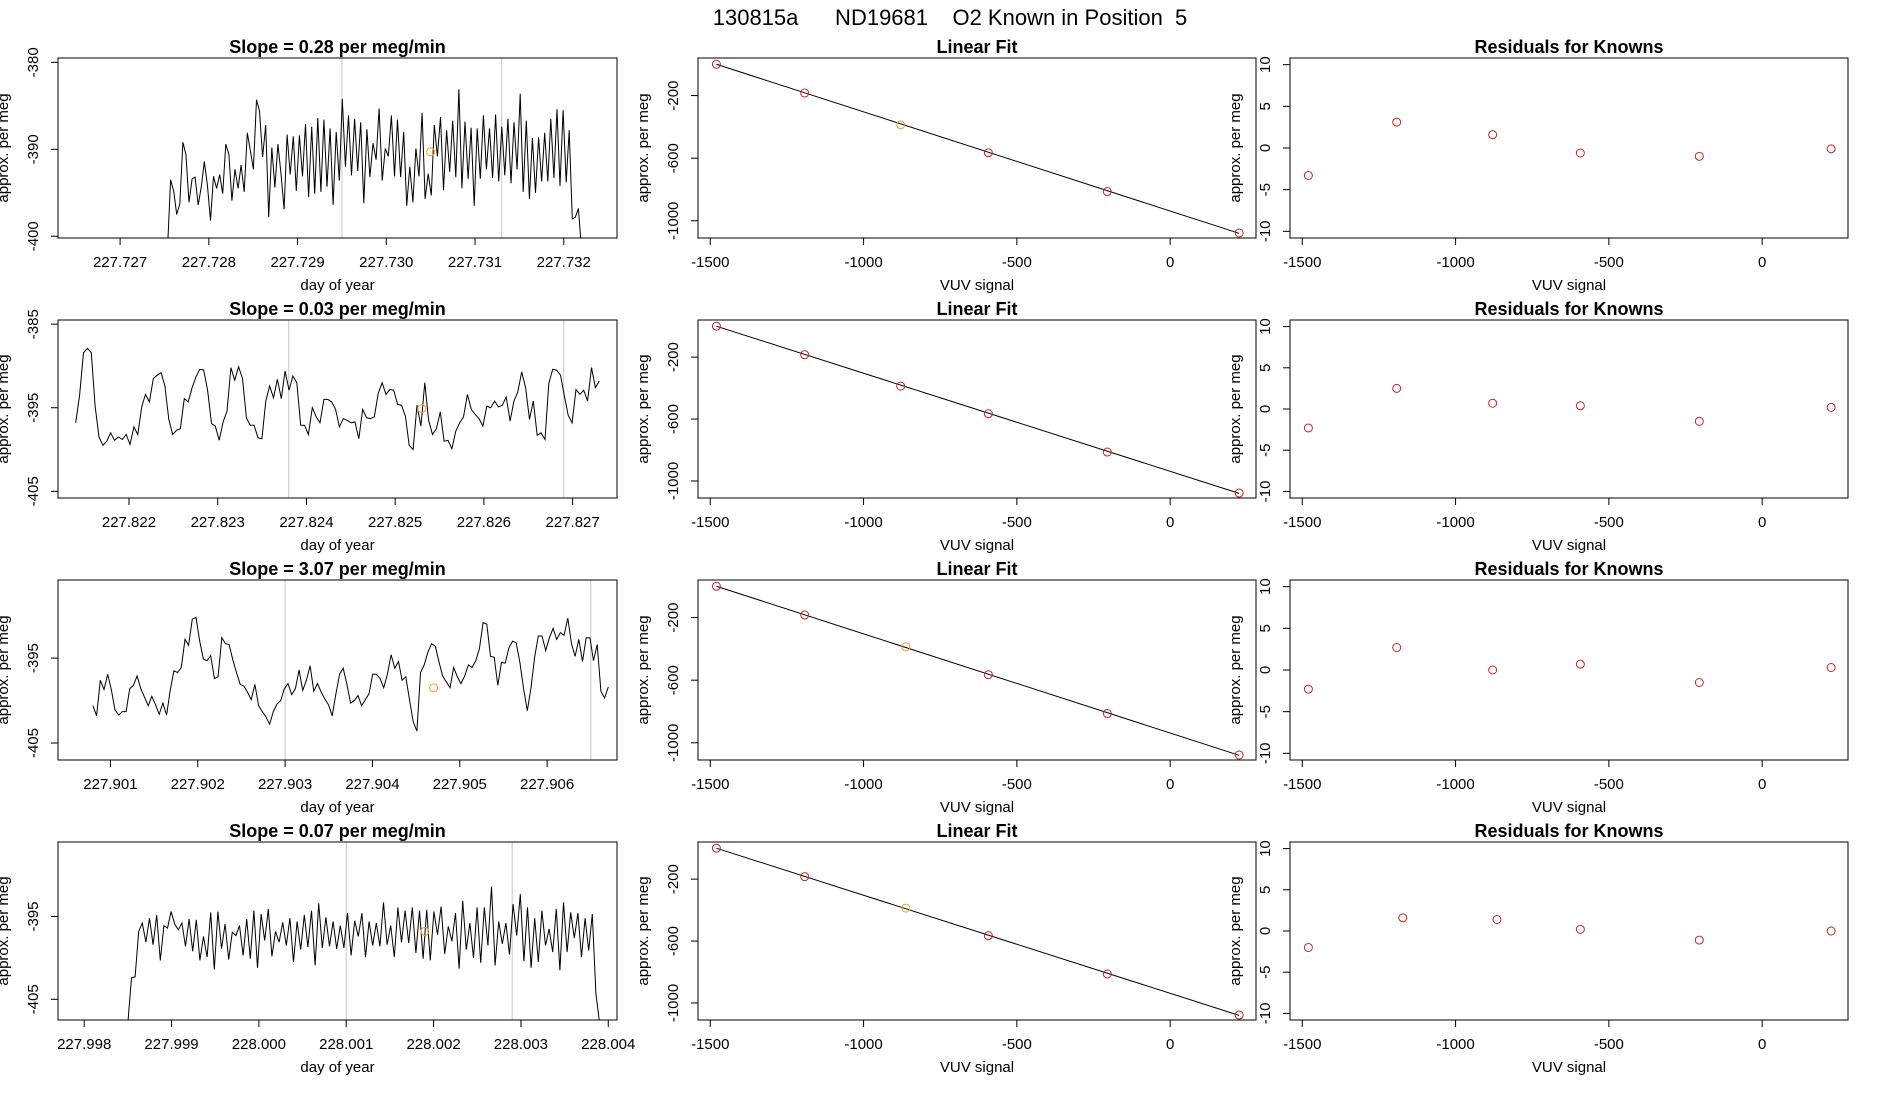  Describe the element at coordinates (1569, 285) in the screenshot. I see `x-axis-label: VUV signal` at that location.